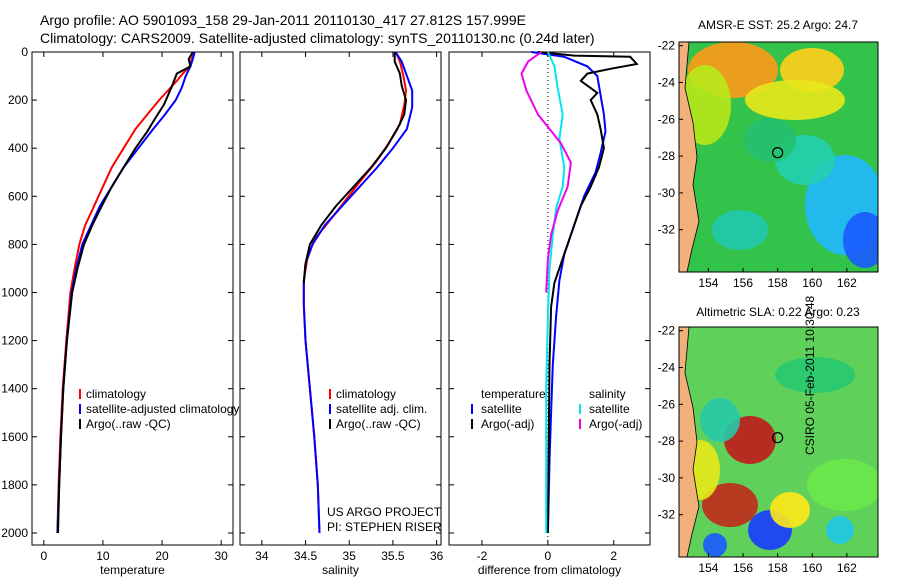  What do you see at coordinates (340, 570) in the screenshot?
I see `salinity-xlabel: salinity` at bounding box center [340, 570].